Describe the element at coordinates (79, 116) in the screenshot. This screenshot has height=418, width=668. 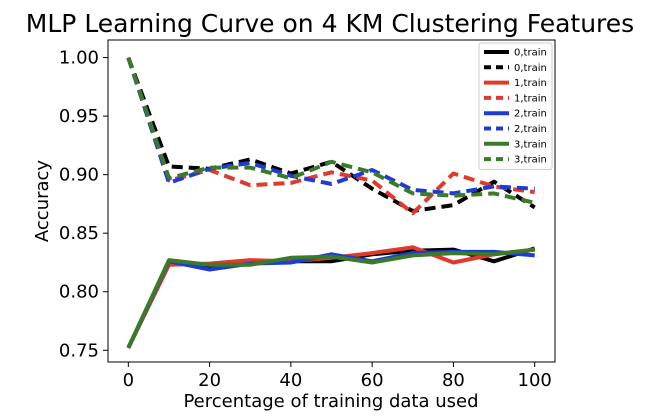
I see `y-tick-label: 0.95` at that location.